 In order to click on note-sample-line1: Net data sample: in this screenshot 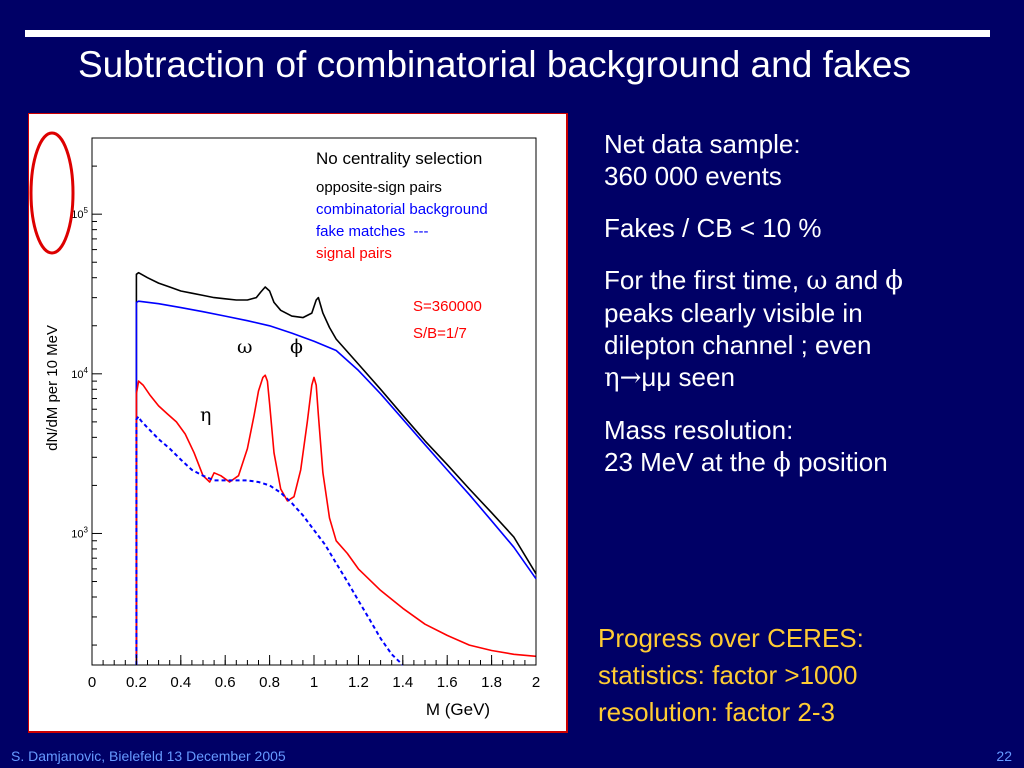, I will do `click(702, 144)`.